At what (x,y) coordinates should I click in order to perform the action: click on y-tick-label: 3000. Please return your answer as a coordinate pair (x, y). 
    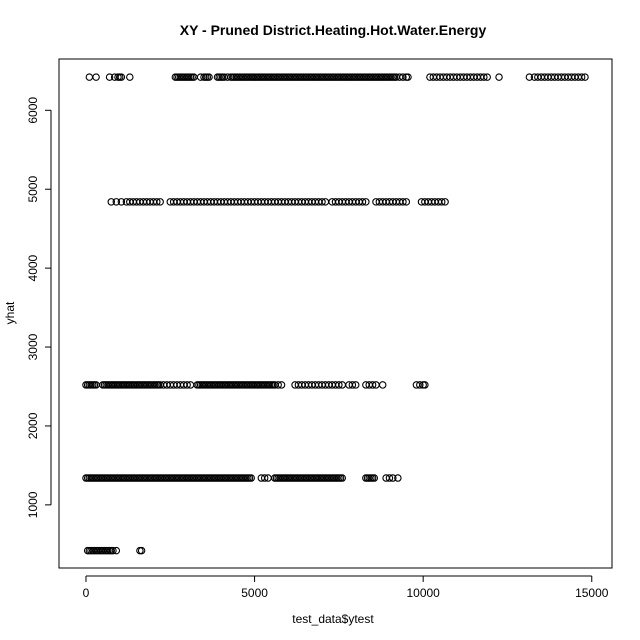
    Looking at the image, I should click on (33, 346).